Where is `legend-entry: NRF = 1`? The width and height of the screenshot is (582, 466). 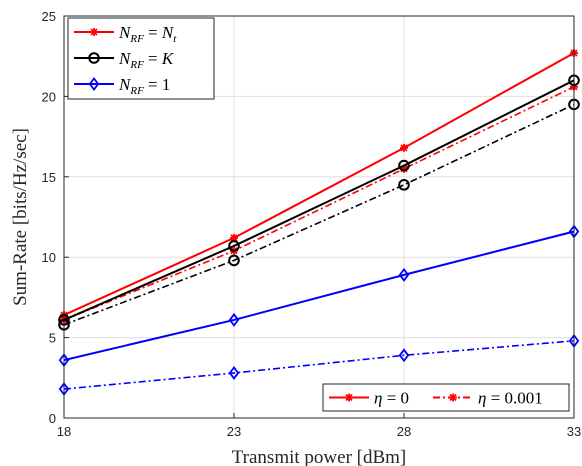
legend-entry: NRF = 1 is located at coordinates (122, 86).